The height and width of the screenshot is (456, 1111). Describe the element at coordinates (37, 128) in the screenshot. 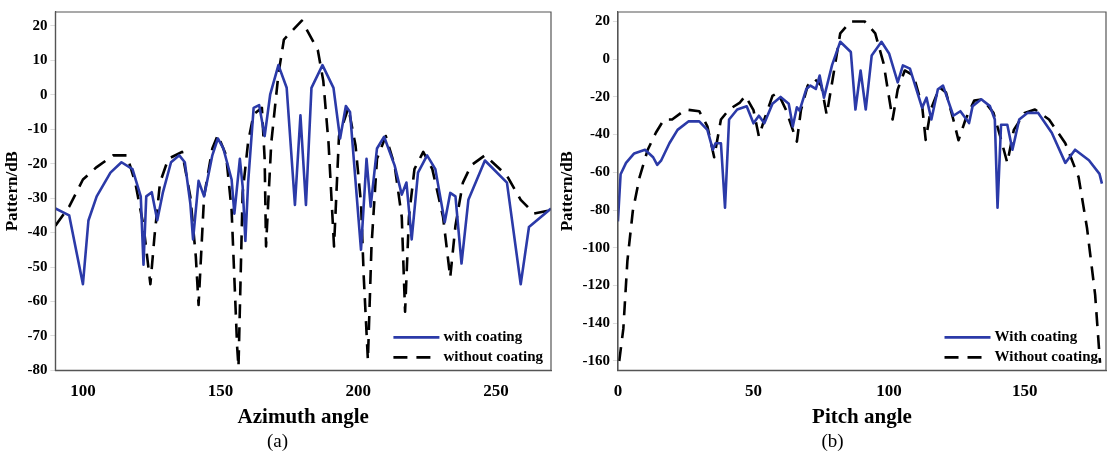

I see `y-tick-label: -10` at that location.